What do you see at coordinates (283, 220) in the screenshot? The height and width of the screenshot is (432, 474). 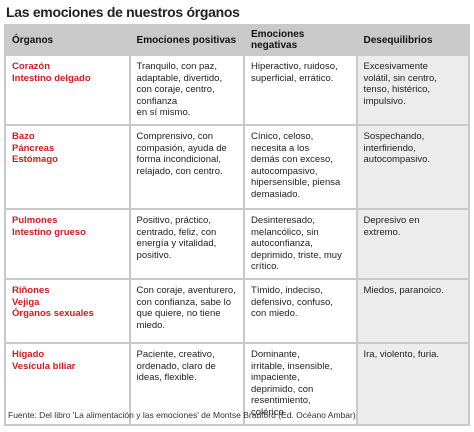 I see `cell-line: Desinteresado,` at bounding box center [283, 220].